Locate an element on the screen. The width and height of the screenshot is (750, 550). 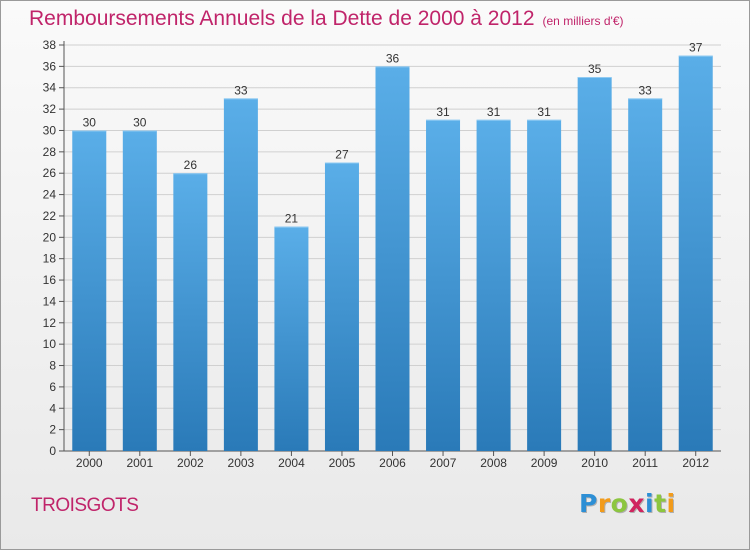
bar-2006 is located at coordinates (392, 259).